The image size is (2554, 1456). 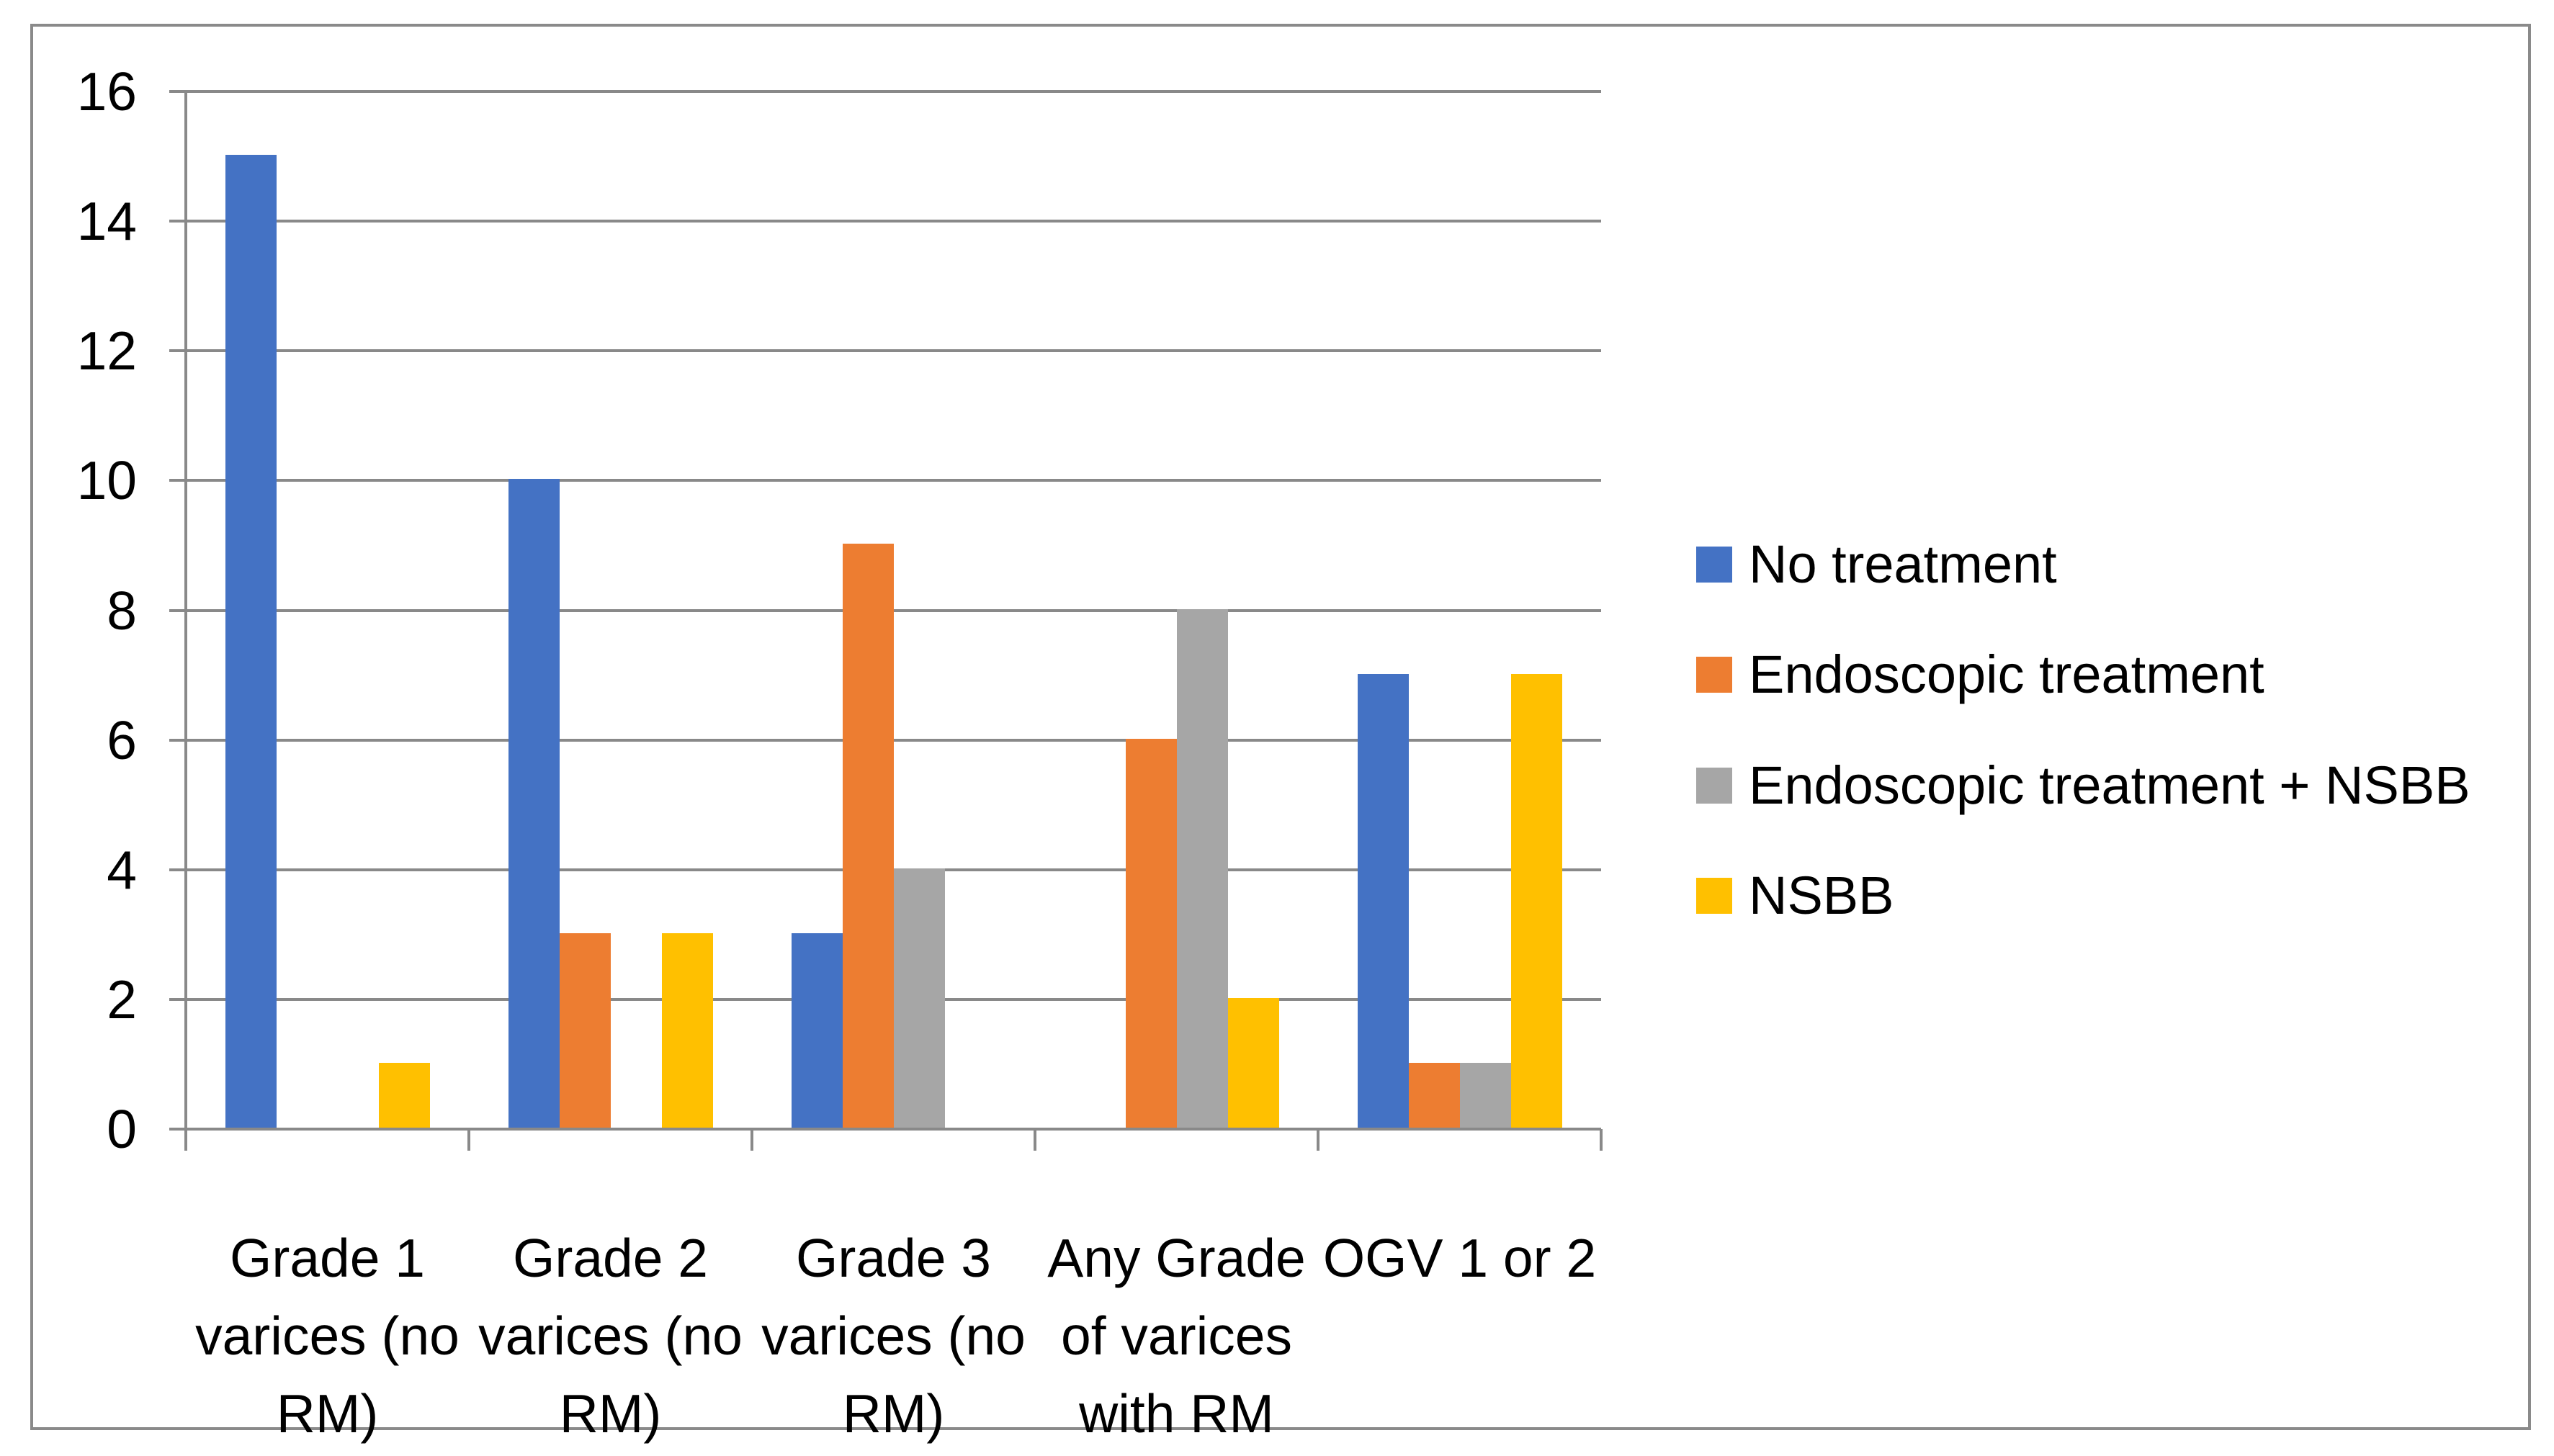 I want to click on y-axis-tick-label: 10, so click(x=106, y=481).